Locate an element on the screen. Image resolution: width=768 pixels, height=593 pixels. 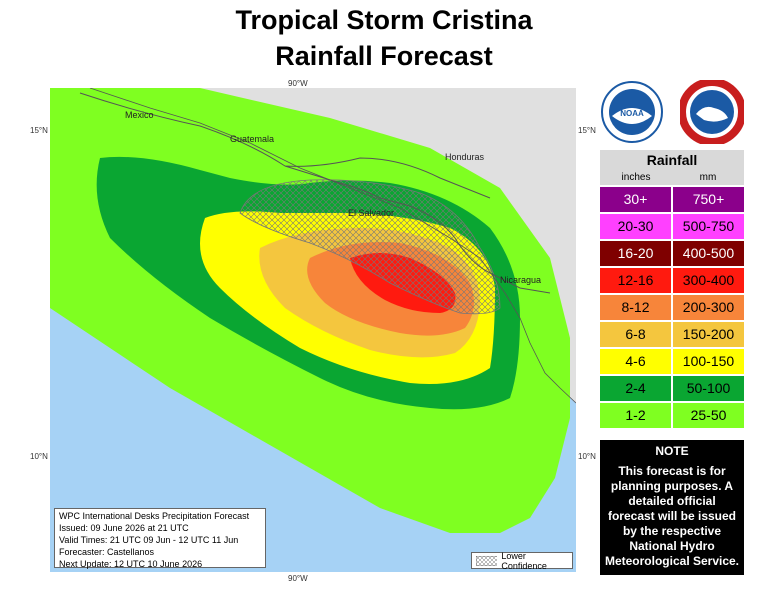
legend-value-in: 12-16 is located at coordinates (635, 280).